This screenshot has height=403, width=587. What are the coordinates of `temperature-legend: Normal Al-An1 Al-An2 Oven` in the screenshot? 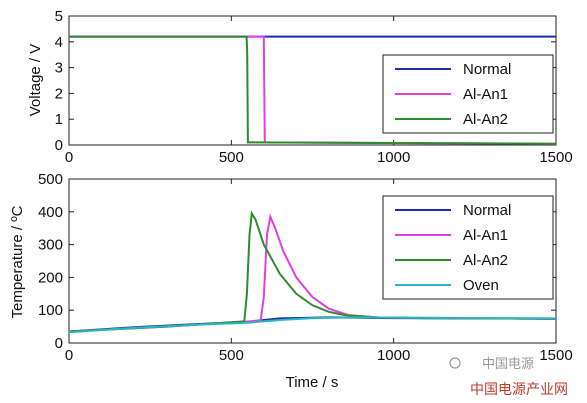 It's located at (468, 247).